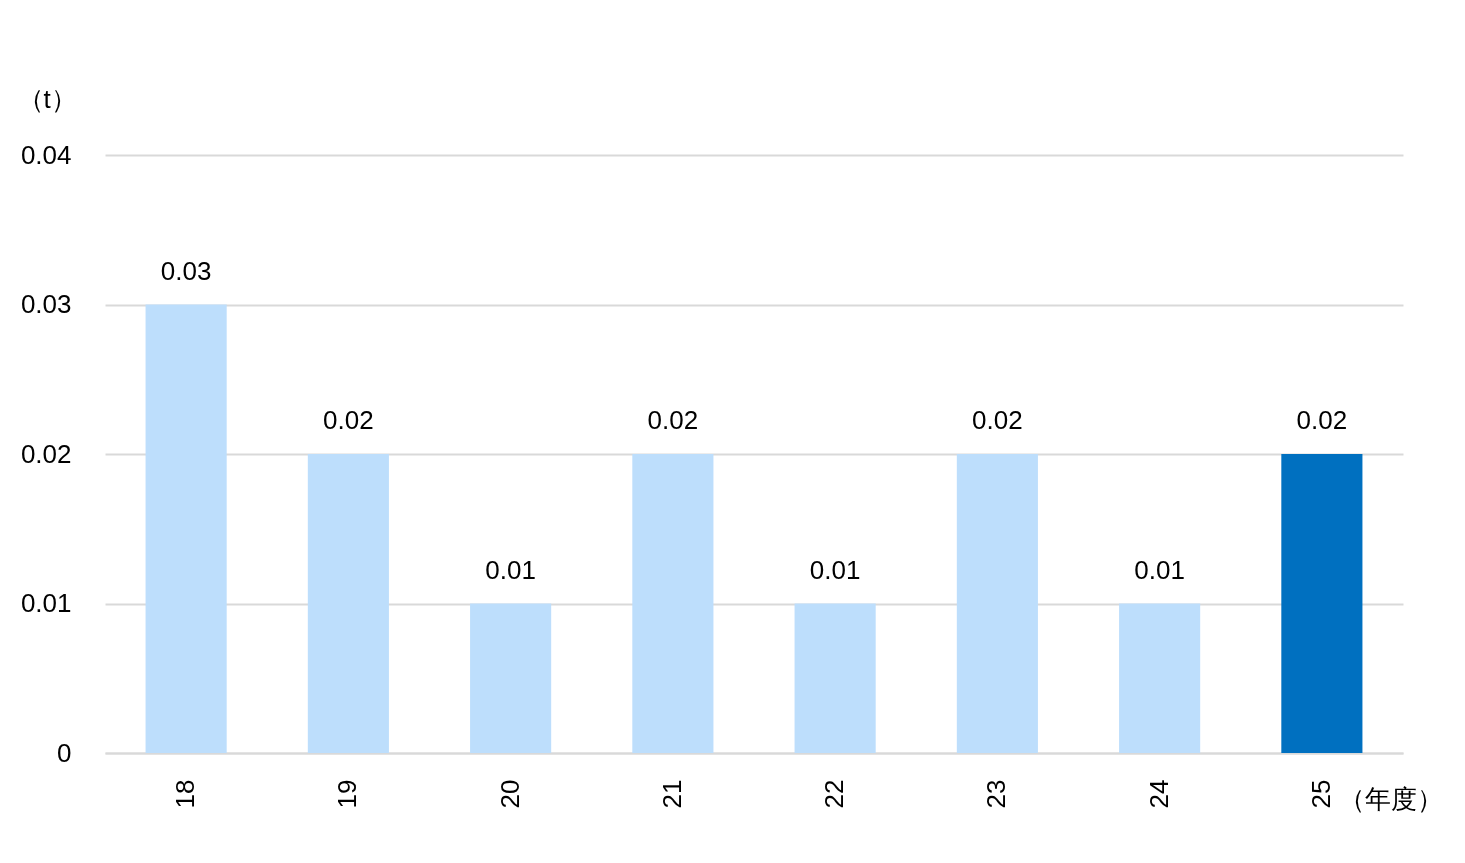 The height and width of the screenshot is (863, 1465). I want to click on y-tick-label: 0.01, so click(46, 603).